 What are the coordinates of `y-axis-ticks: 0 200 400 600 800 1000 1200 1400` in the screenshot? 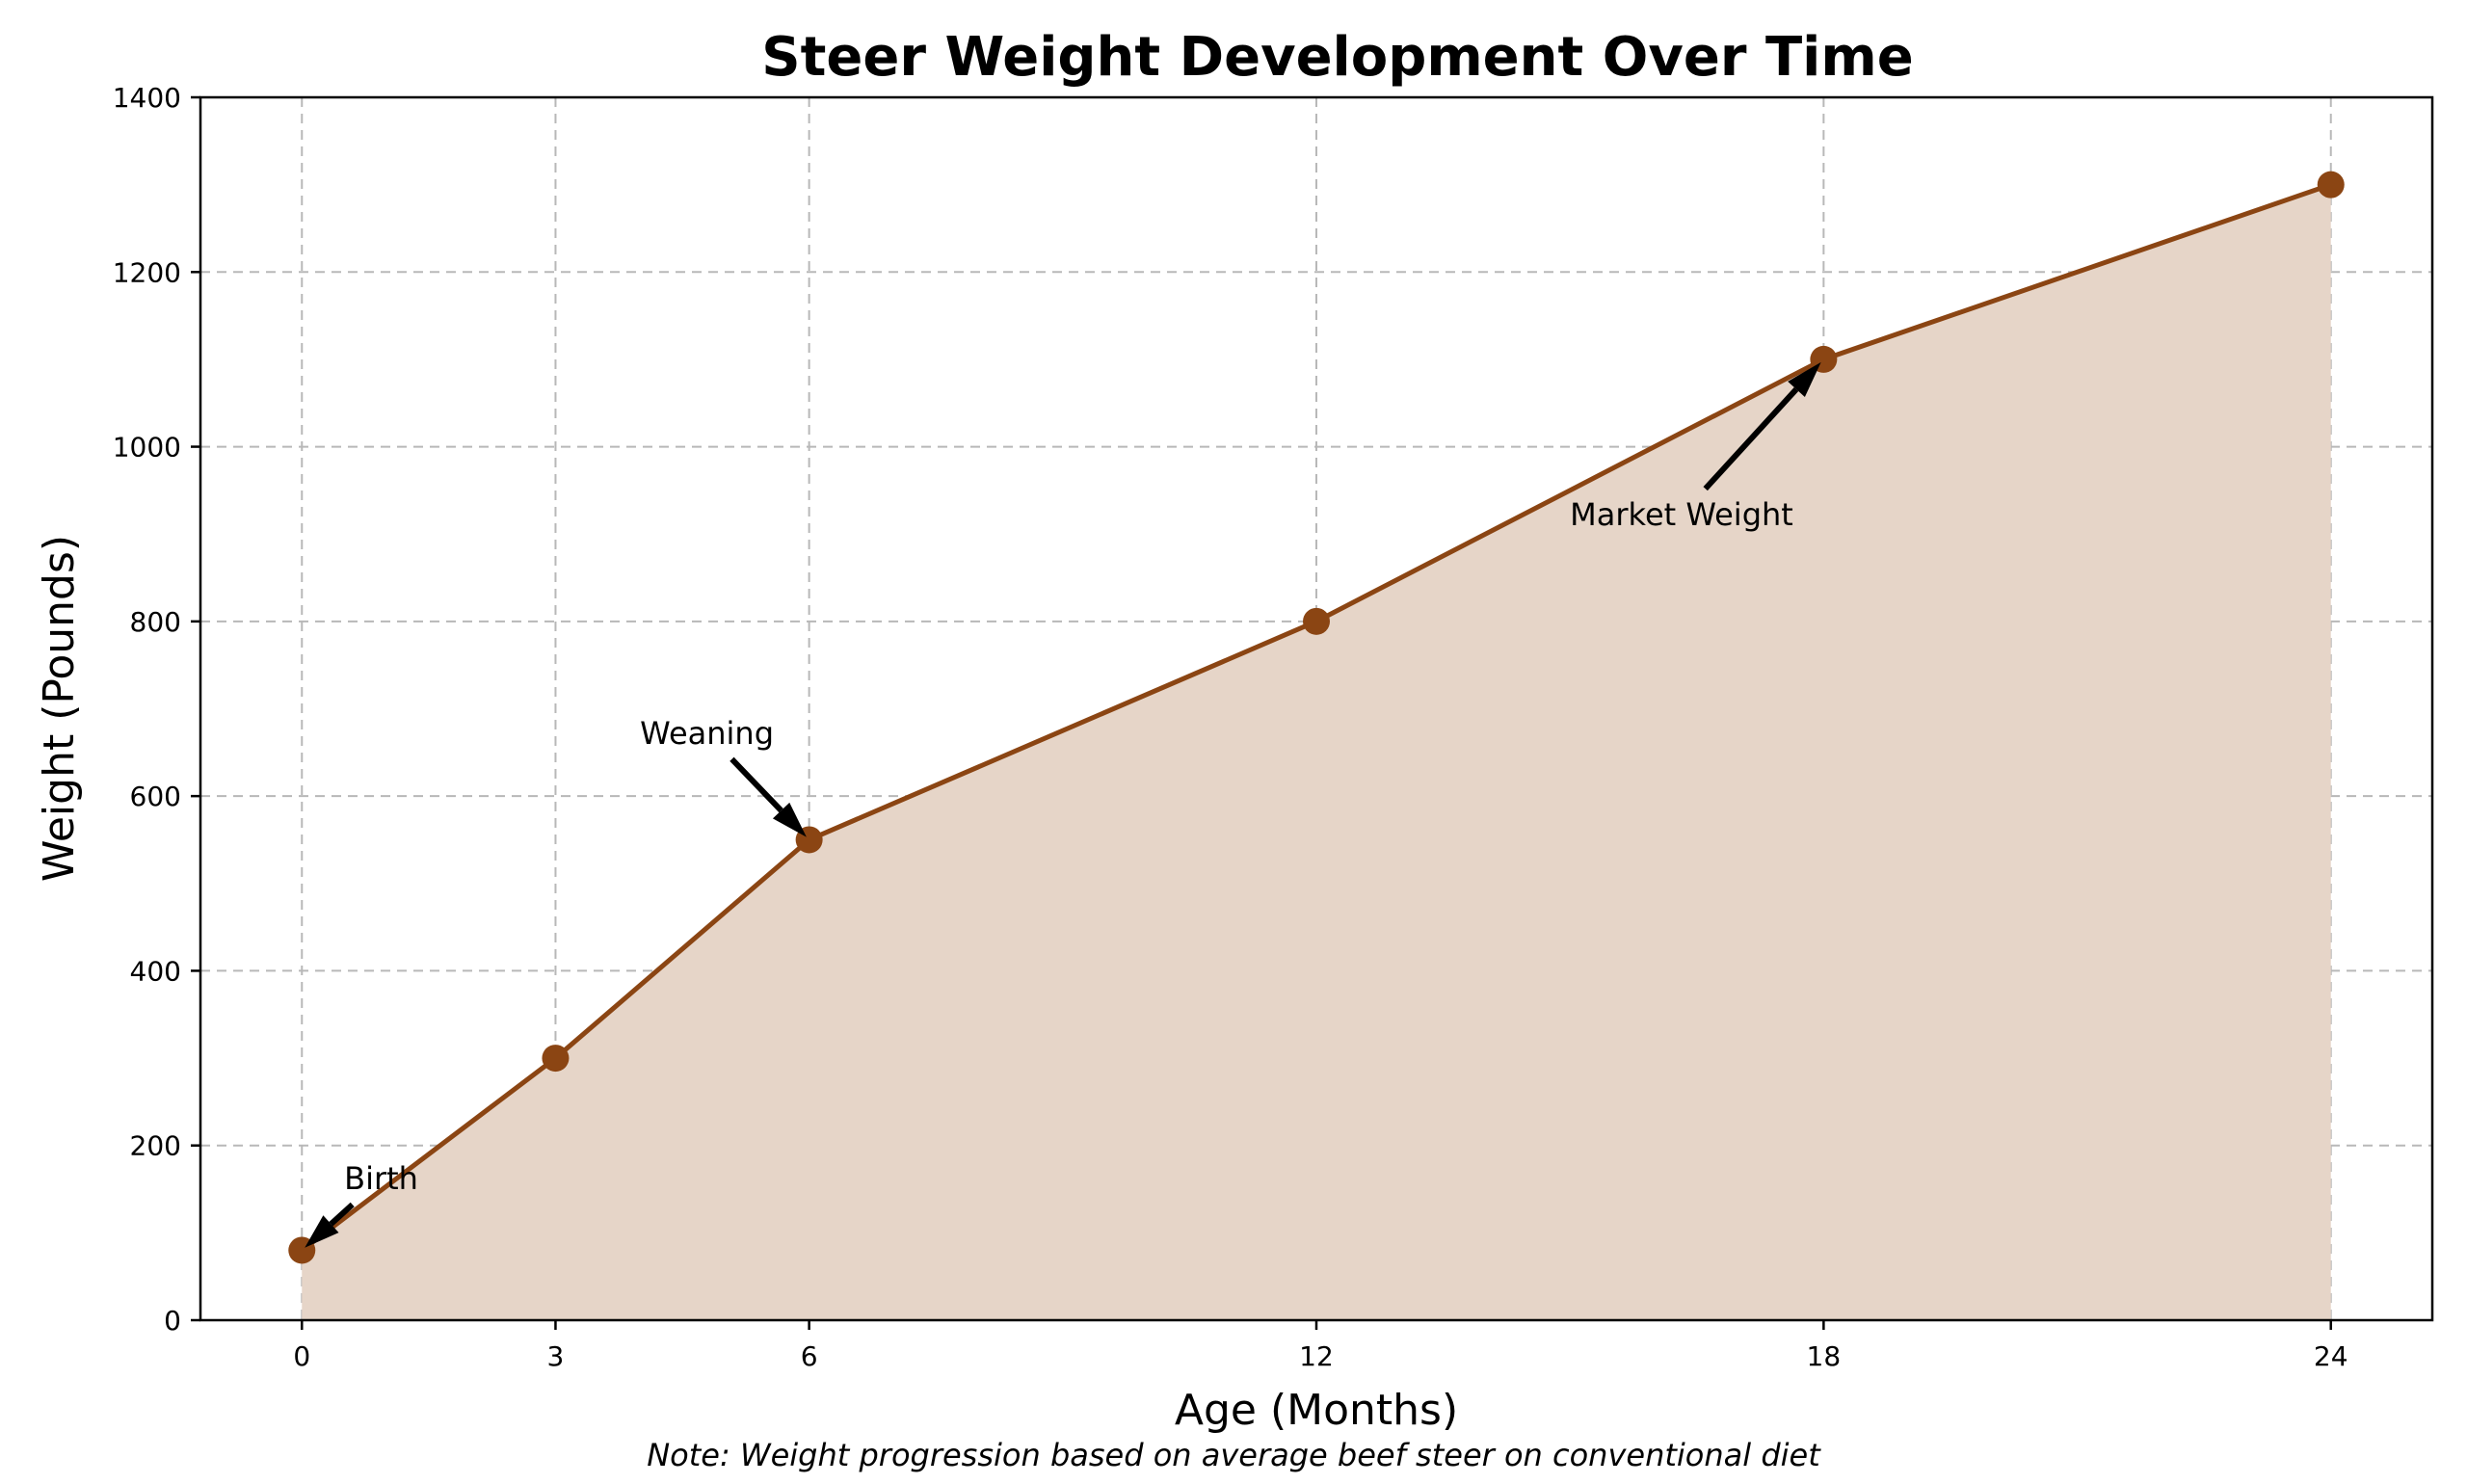 It's located at (156, 709).